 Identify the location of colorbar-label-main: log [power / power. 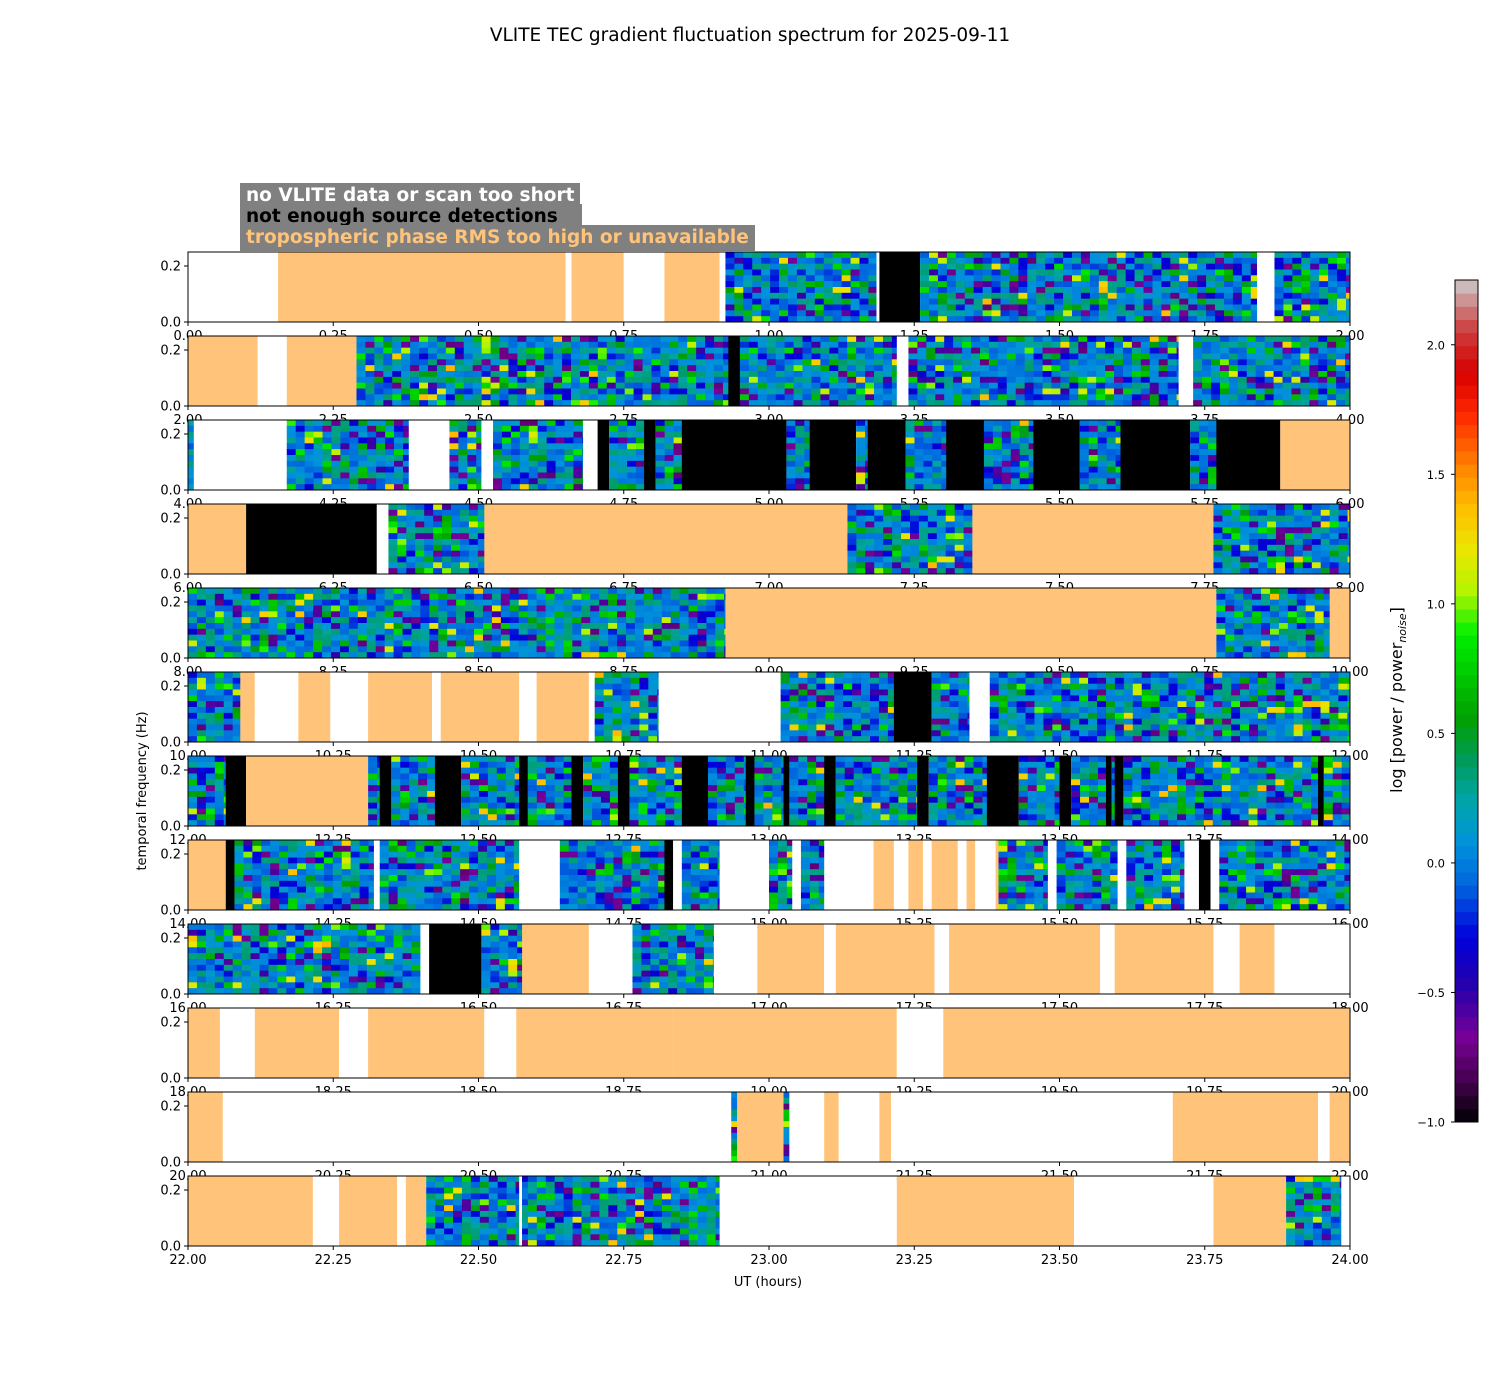
(1396, 717).